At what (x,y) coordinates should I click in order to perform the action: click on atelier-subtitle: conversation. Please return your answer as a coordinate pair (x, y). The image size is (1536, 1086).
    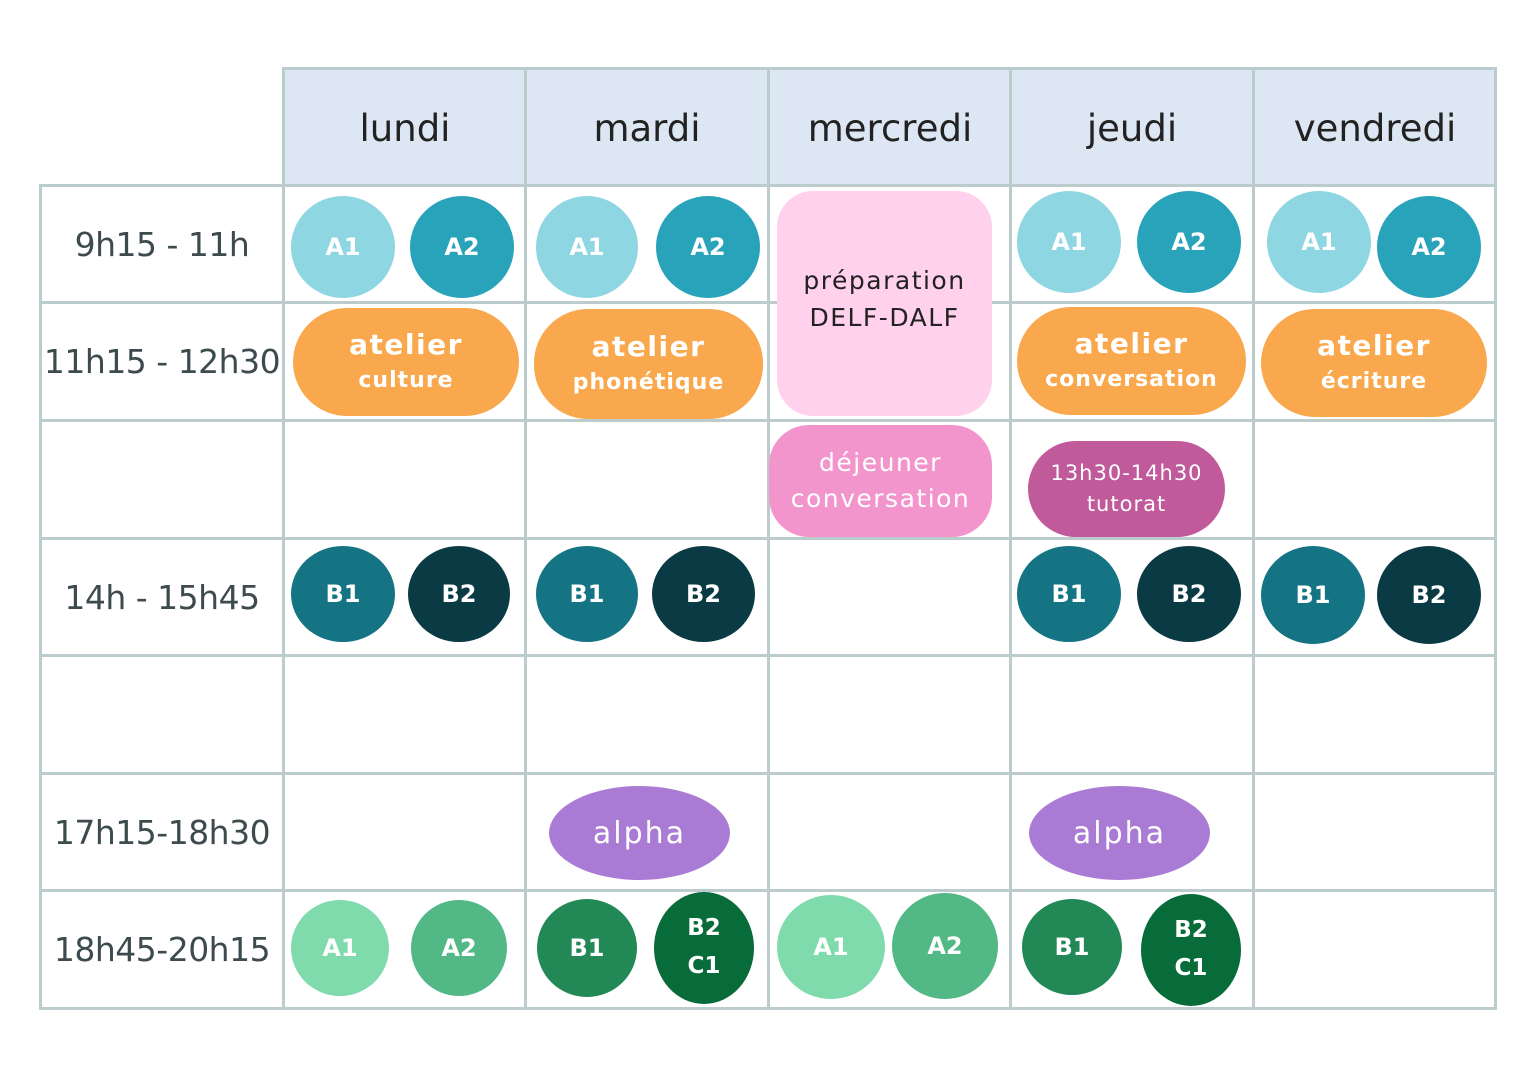
    Looking at the image, I should click on (1131, 379).